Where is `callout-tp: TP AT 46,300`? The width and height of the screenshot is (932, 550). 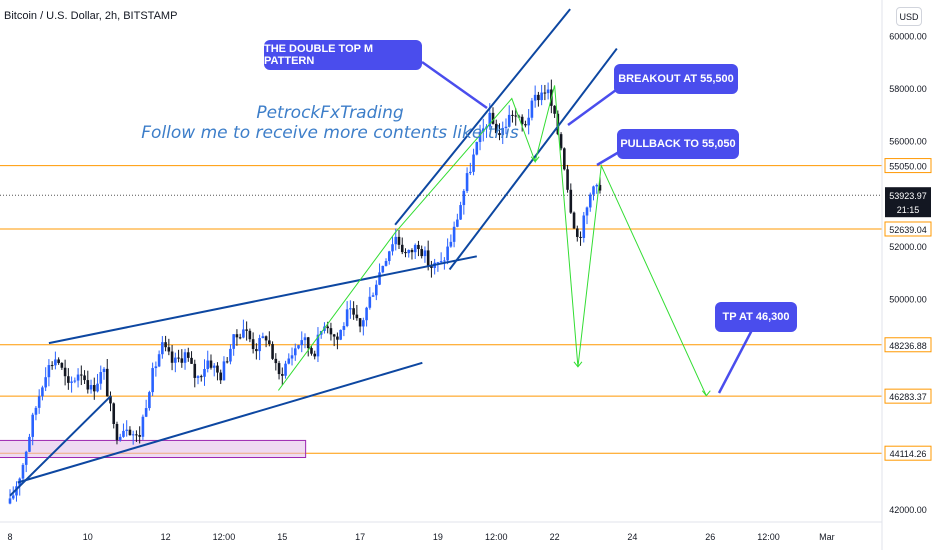 callout-tp: TP AT 46,300 is located at coordinates (756, 317).